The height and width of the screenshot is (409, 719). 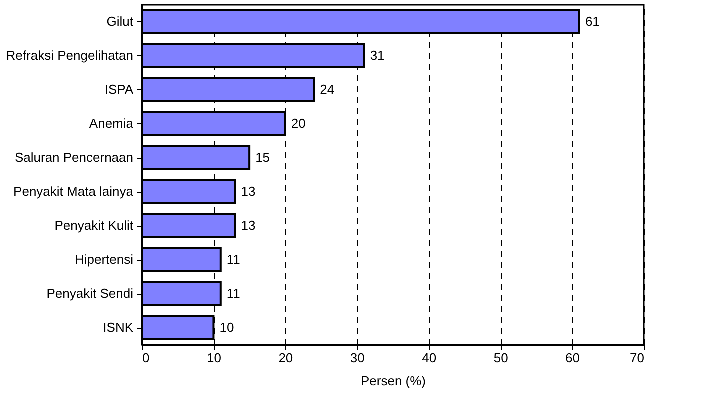 I want to click on y-tick-label: Anemia, so click(x=111, y=123).